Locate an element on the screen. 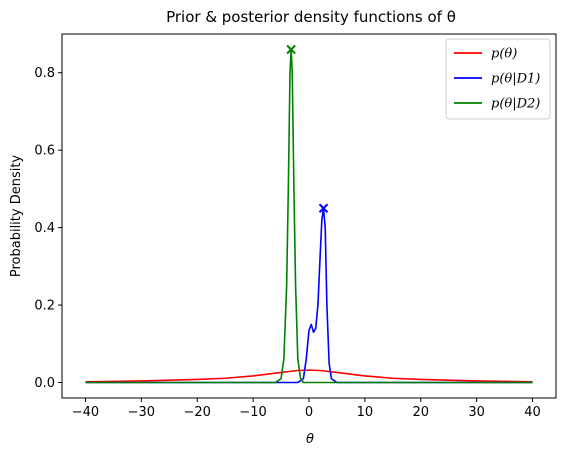 The width and height of the screenshot is (567, 456). x-tick-label: 10 is located at coordinates (365, 412).